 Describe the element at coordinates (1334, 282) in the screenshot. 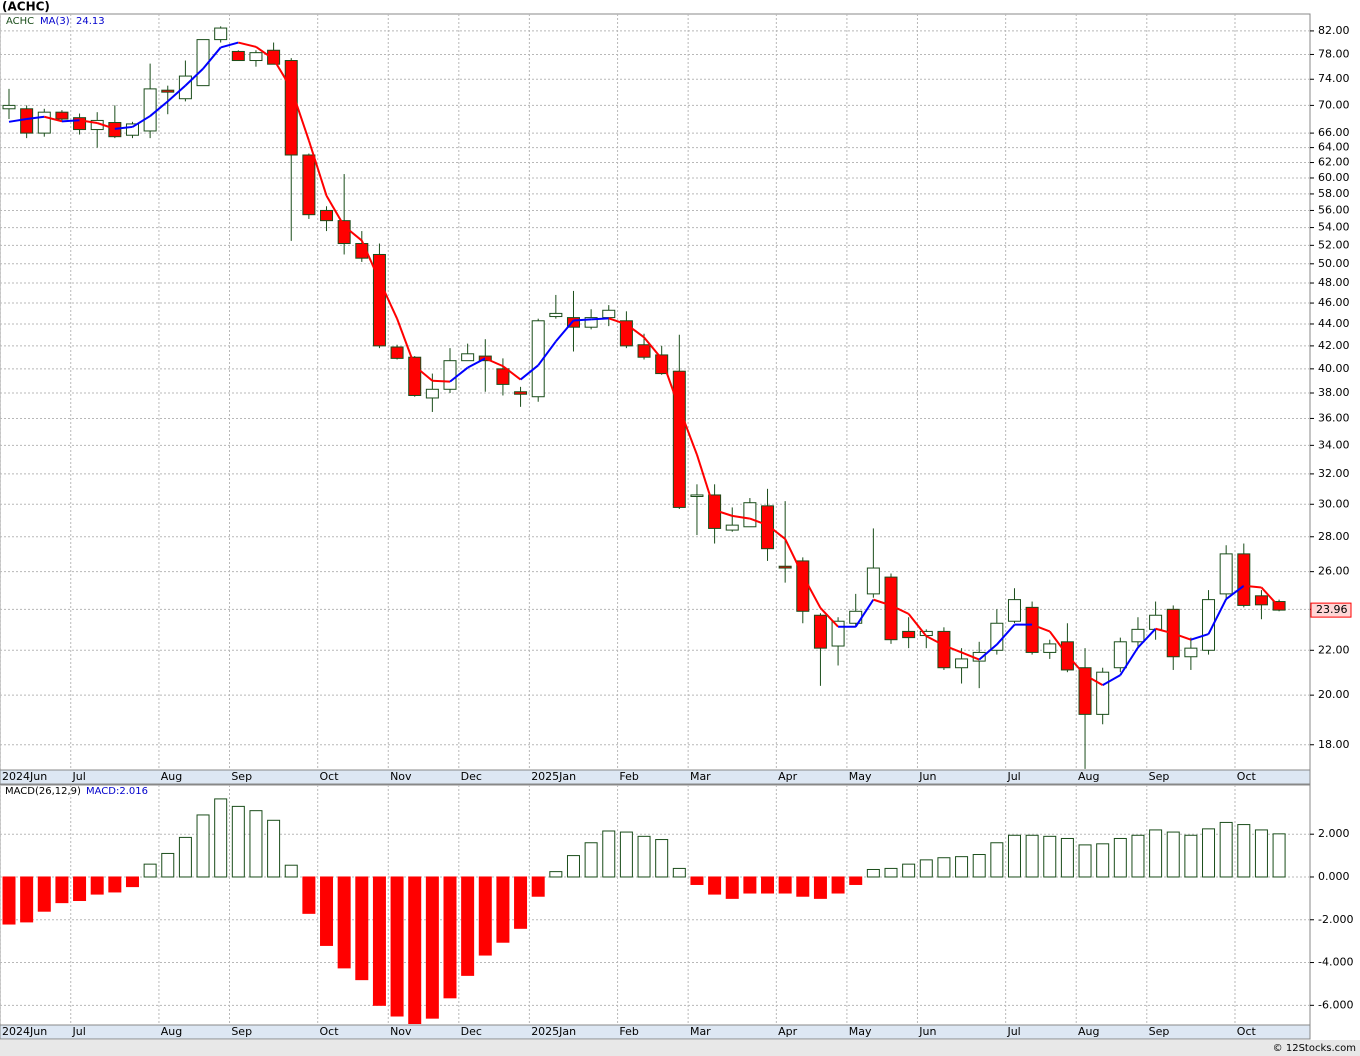

I see `y-tick-label: 48.00` at that location.